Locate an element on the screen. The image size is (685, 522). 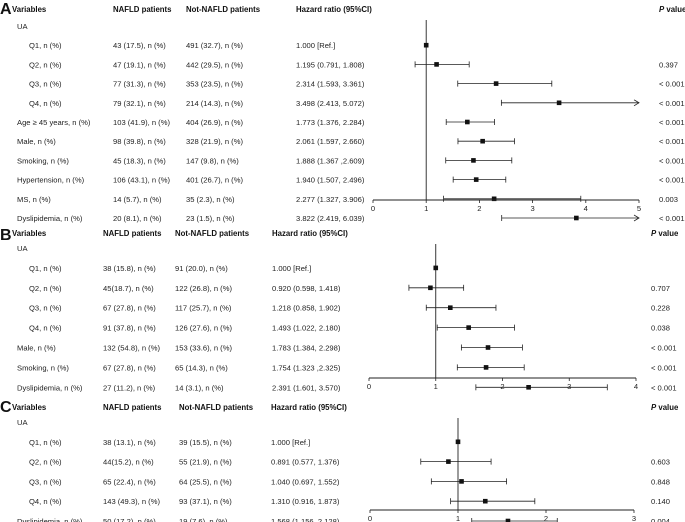
not-nafld-count: 126 (27.6), n (%) is located at coordinates (203, 328).